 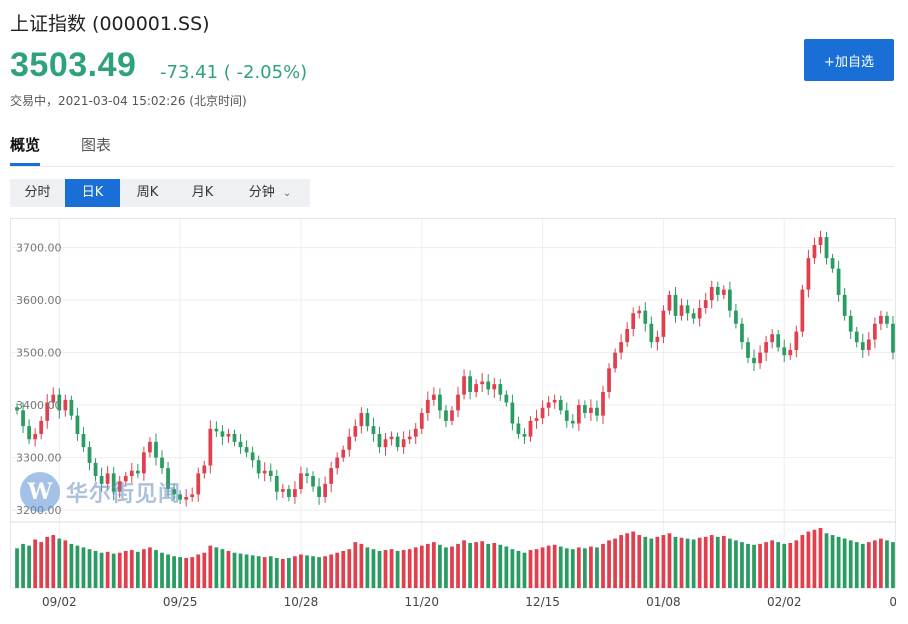 What do you see at coordinates (160, 193) in the screenshot?
I see `period-selector: 分时 日K 周K 月K 分钟 ⌄` at bounding box center [160, 193].